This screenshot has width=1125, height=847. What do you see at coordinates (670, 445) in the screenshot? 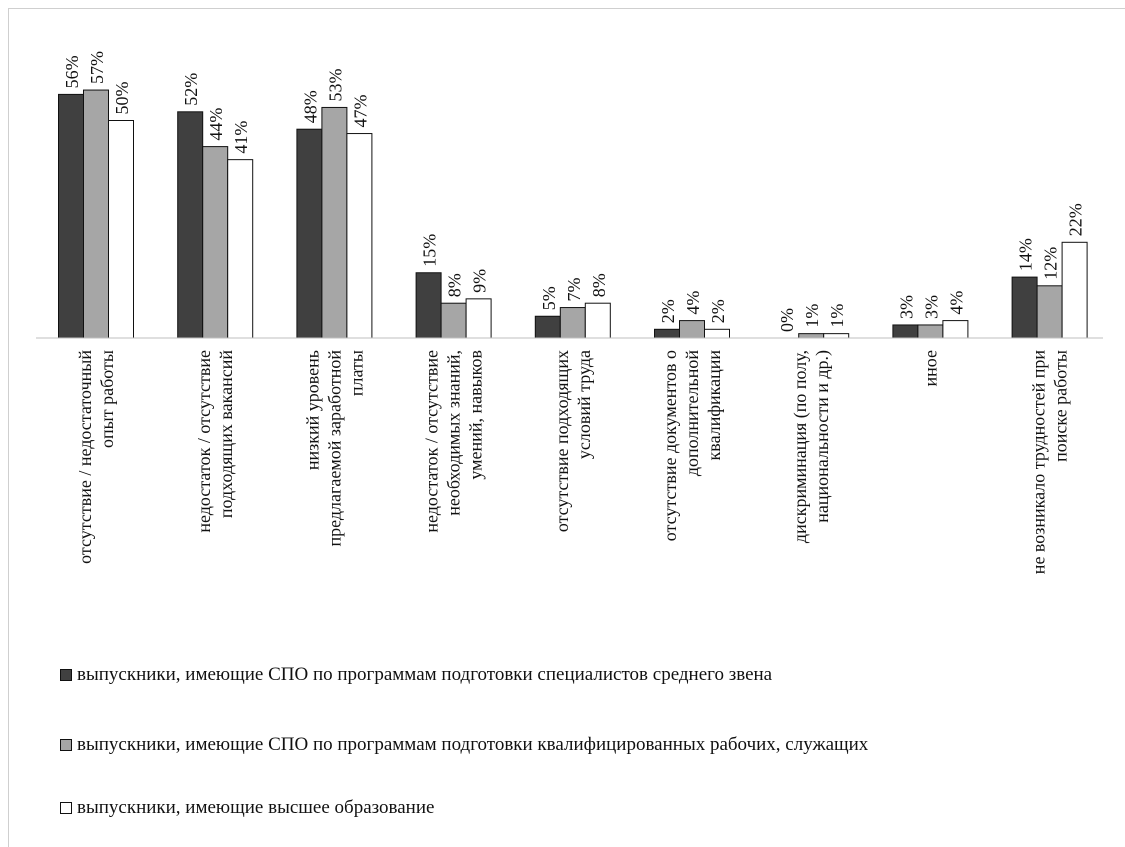
I see `category-label-6-line-1: отсутствие документов о` at bounding box center [670, 445].